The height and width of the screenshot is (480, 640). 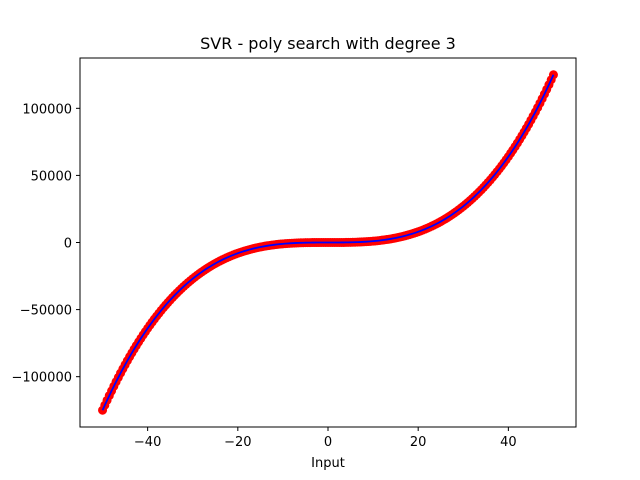 I want to click on x-axis: −40 −20 0 20 40, so click(x=325, y=438).